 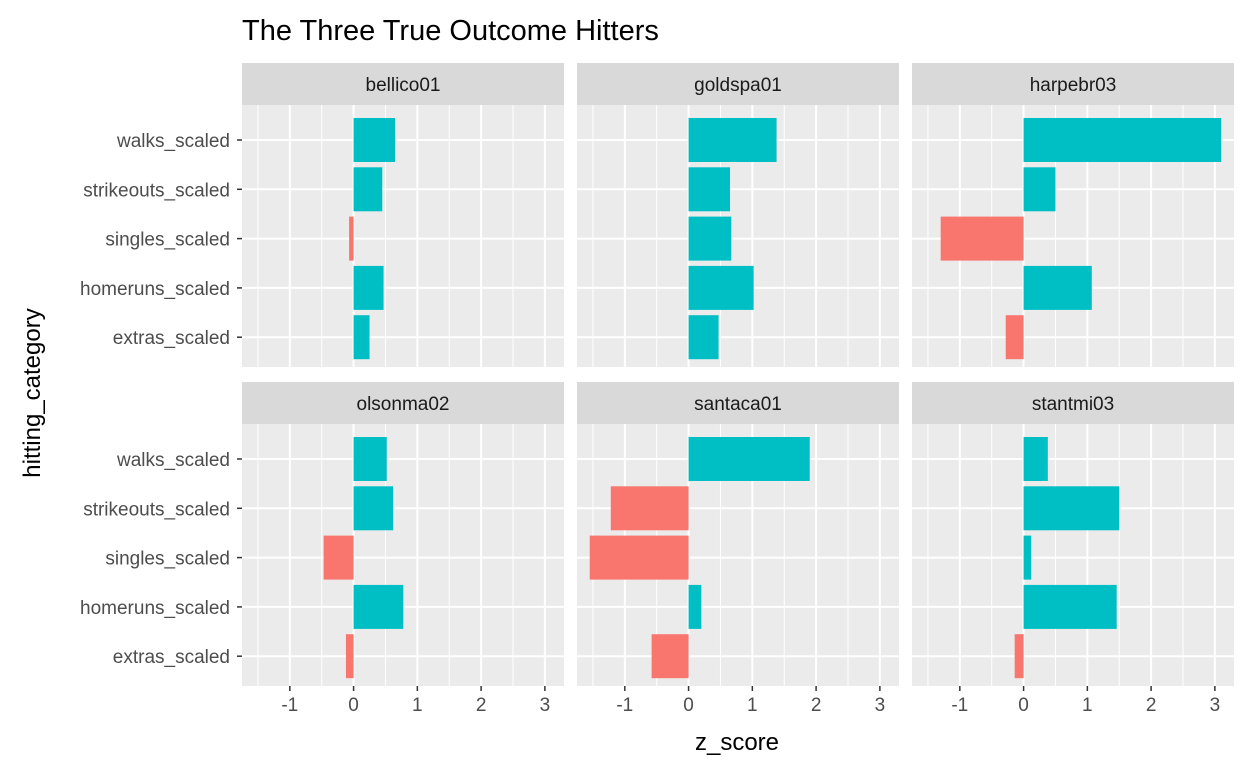 What do you see at coordinates (709, 189) in the screenshot?
I see `bar-goldspa01-strikeouts_scaled` at bounding box center [709, 189].